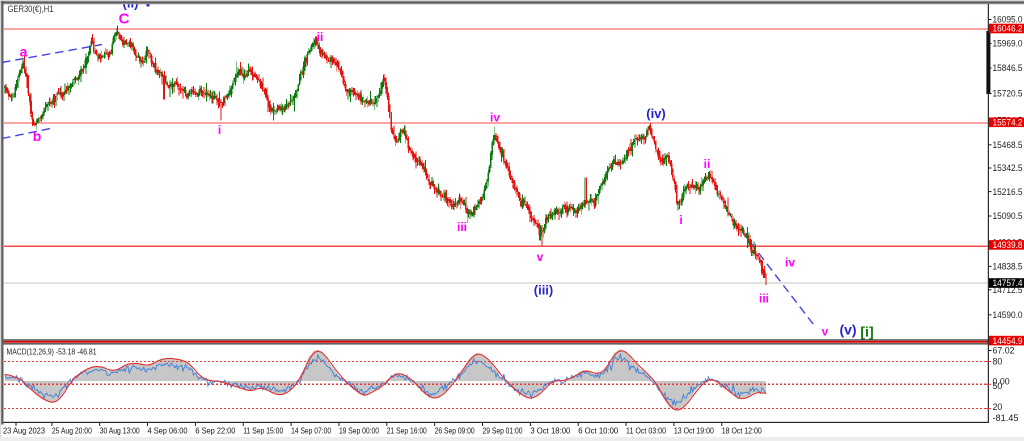  Describe the element at coordinates (124, 19) in the screenshot. I see `svg-text: C` at that location.